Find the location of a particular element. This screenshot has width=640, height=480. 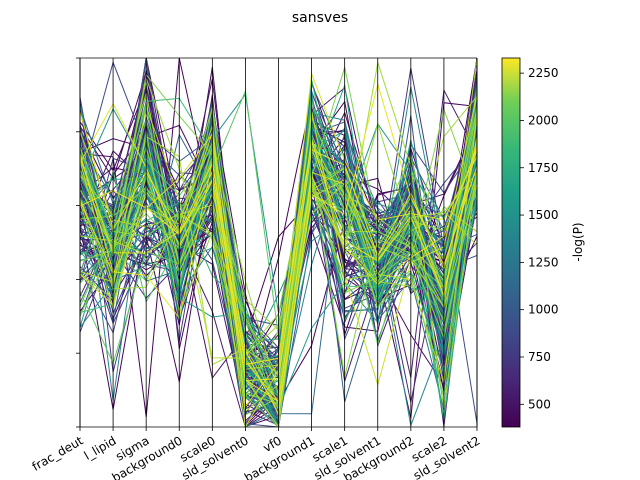

colorbar-tick-label: 1750 is located at coordinates (543, 168).